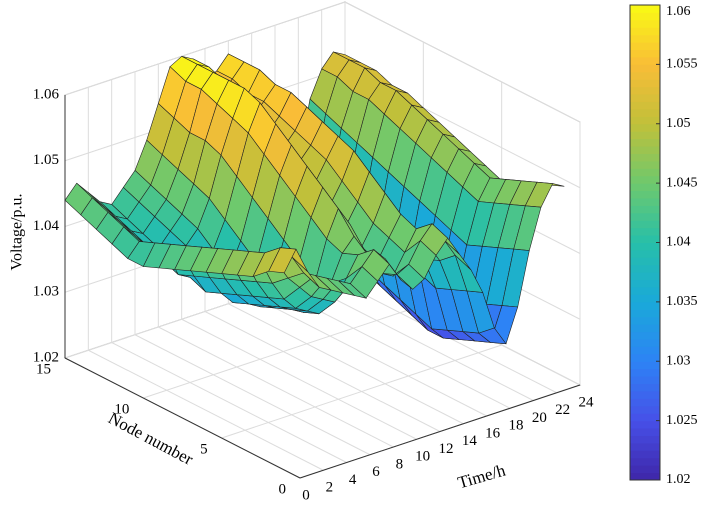  I want to click on x-tick-label: 14, so click(470, 441).